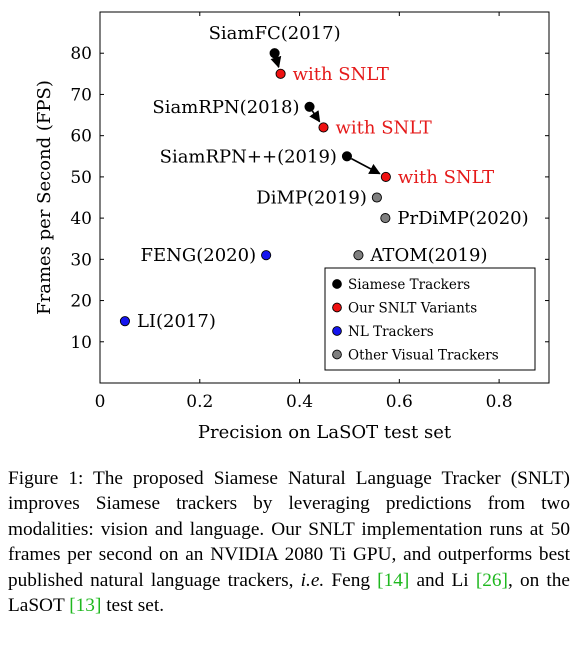  I want to click on y-tick-label: 50, so click(81, 178).